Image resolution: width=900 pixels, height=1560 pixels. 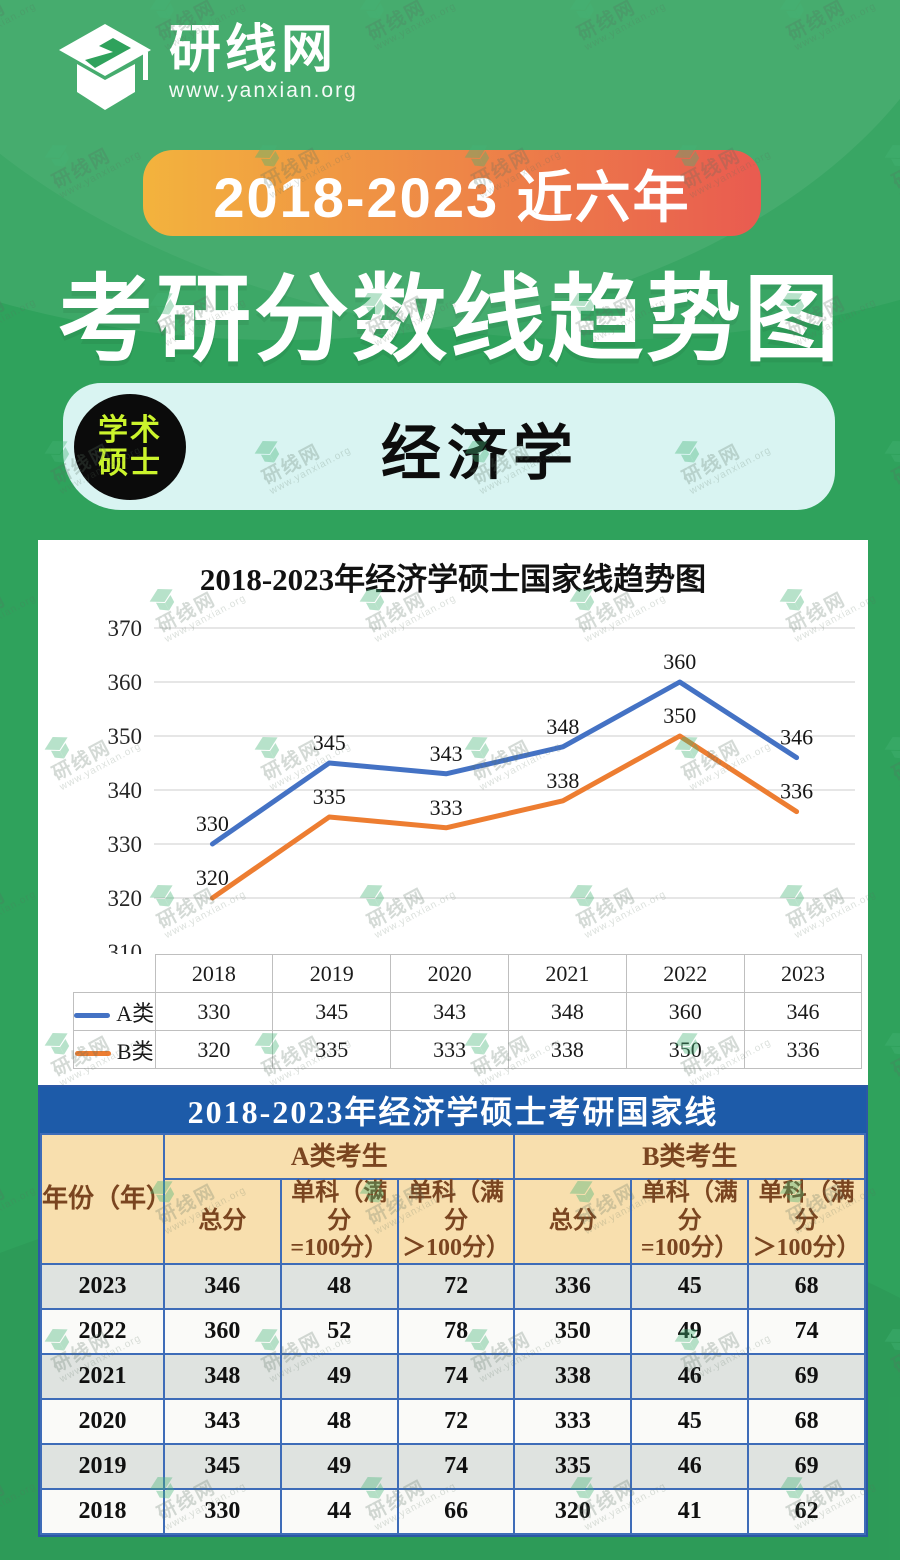 What do you see at coordinates (573, 1331) in the screenshot?
I see `score-cell: 350` at bounding box center [573, 1331].